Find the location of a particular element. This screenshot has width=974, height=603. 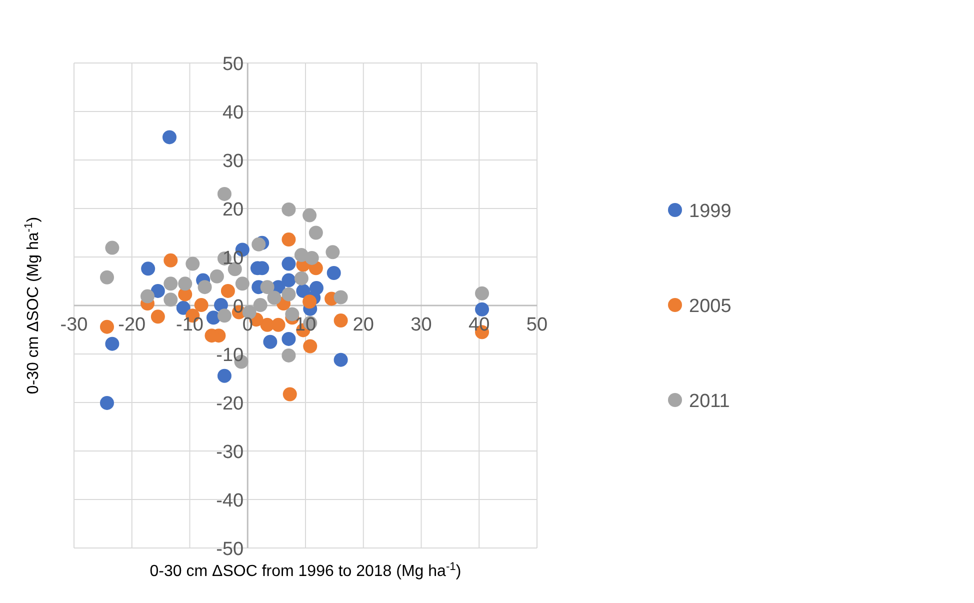

legend-label: 2005 is located at coordinates (710, 306).